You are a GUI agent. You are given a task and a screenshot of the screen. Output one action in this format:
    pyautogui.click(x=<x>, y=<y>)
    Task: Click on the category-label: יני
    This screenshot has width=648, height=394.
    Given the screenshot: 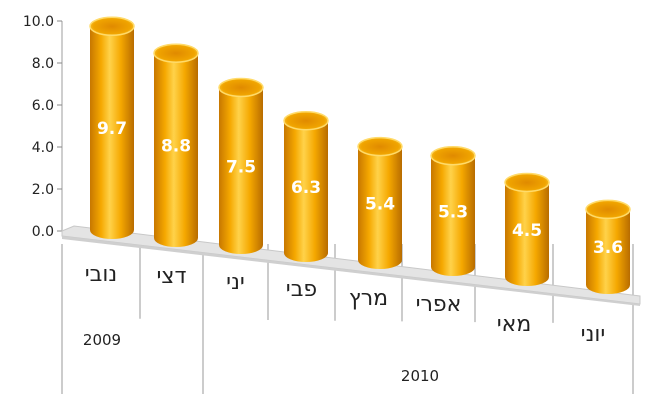 What is the action you would take?
    pyautogui.click(x=235, y=282)
    